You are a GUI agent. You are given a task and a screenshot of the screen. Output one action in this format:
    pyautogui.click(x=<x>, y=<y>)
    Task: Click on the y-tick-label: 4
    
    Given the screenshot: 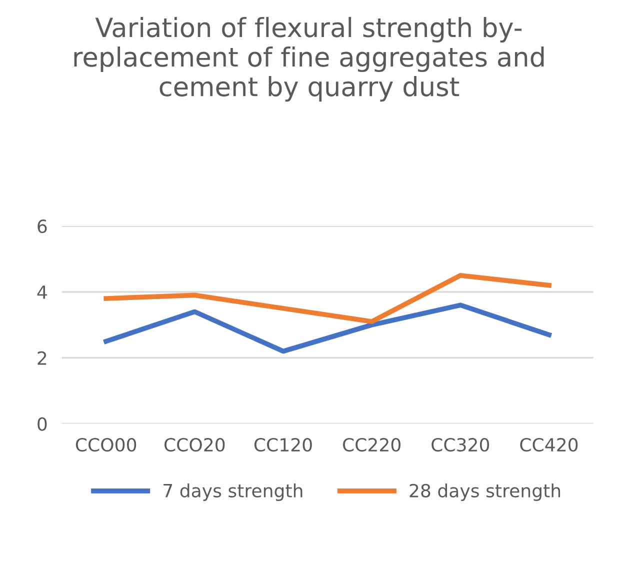 What is the action you would take?
    pyautogui.click(x=42, y=292)
    